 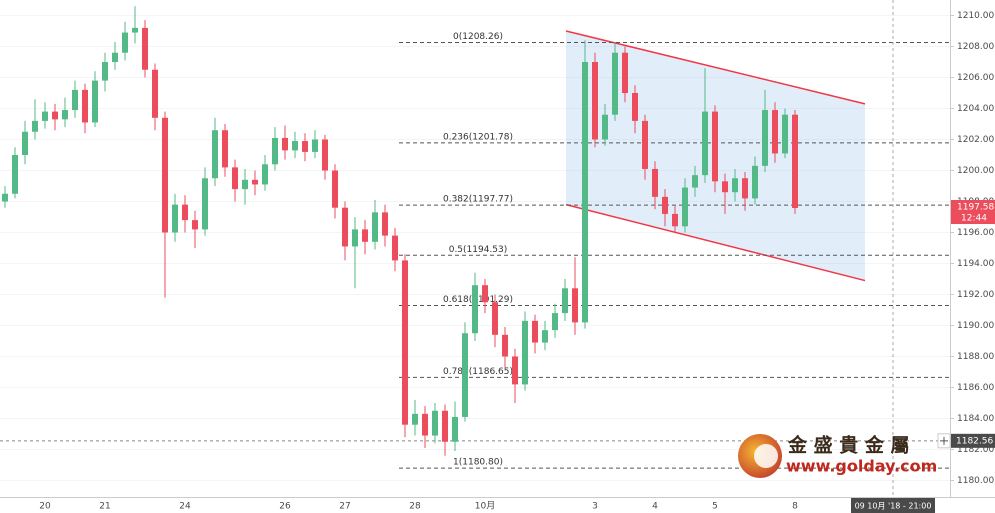 I want to click on x-tick-label: 4, so click(x=655, y=507).